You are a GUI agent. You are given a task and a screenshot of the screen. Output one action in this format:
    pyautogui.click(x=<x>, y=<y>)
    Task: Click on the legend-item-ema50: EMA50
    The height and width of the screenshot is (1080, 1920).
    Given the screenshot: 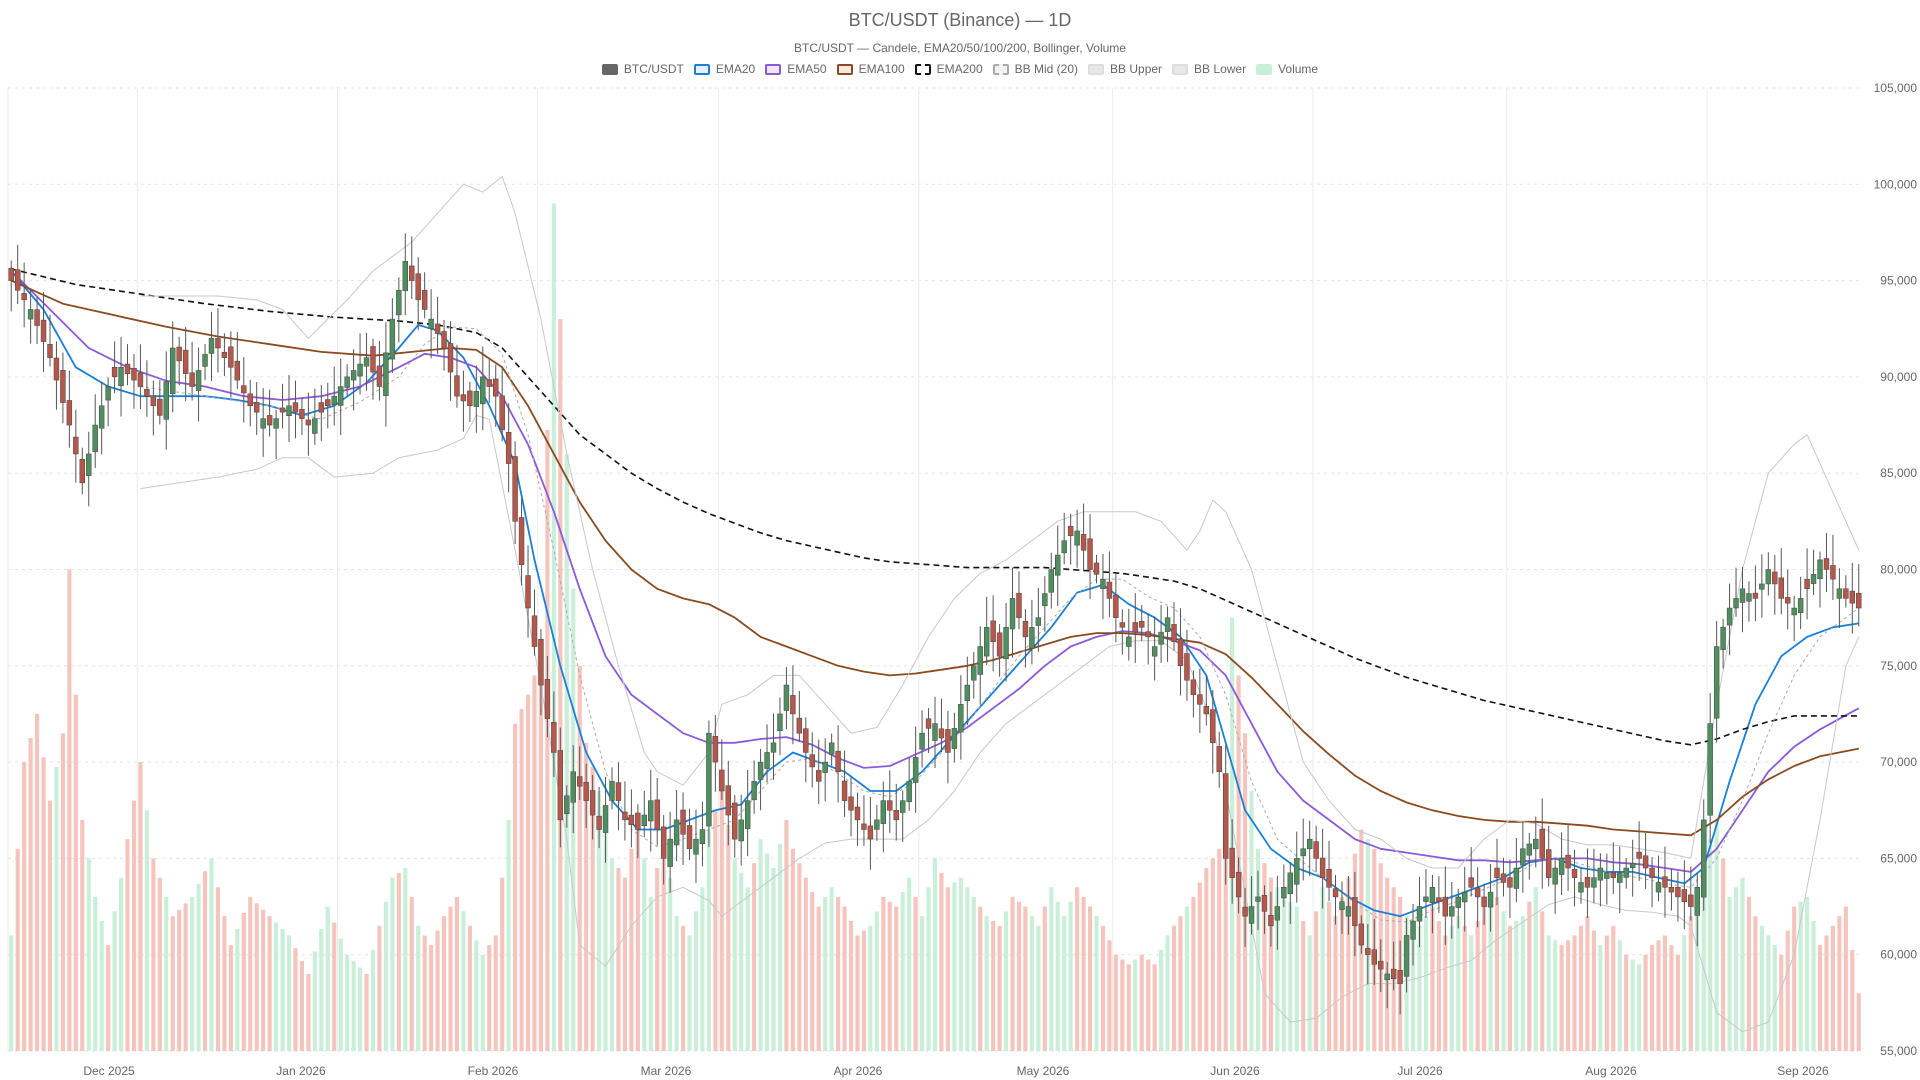 What is the action you would take?
    pyautogui.click(x=796, y=69)
    